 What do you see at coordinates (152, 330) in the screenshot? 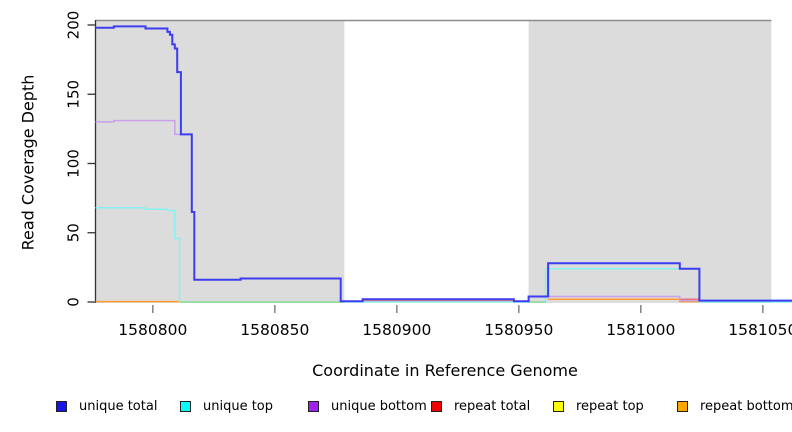
I see `x-tick-label: 1580800` at bounding box center [152, 330].